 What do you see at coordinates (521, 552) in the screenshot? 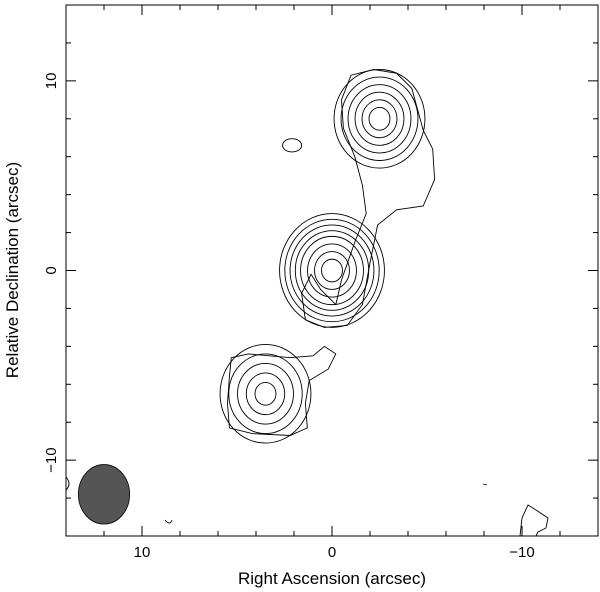
I see `x-tick-label: −10` at bounding box center [521, 552].